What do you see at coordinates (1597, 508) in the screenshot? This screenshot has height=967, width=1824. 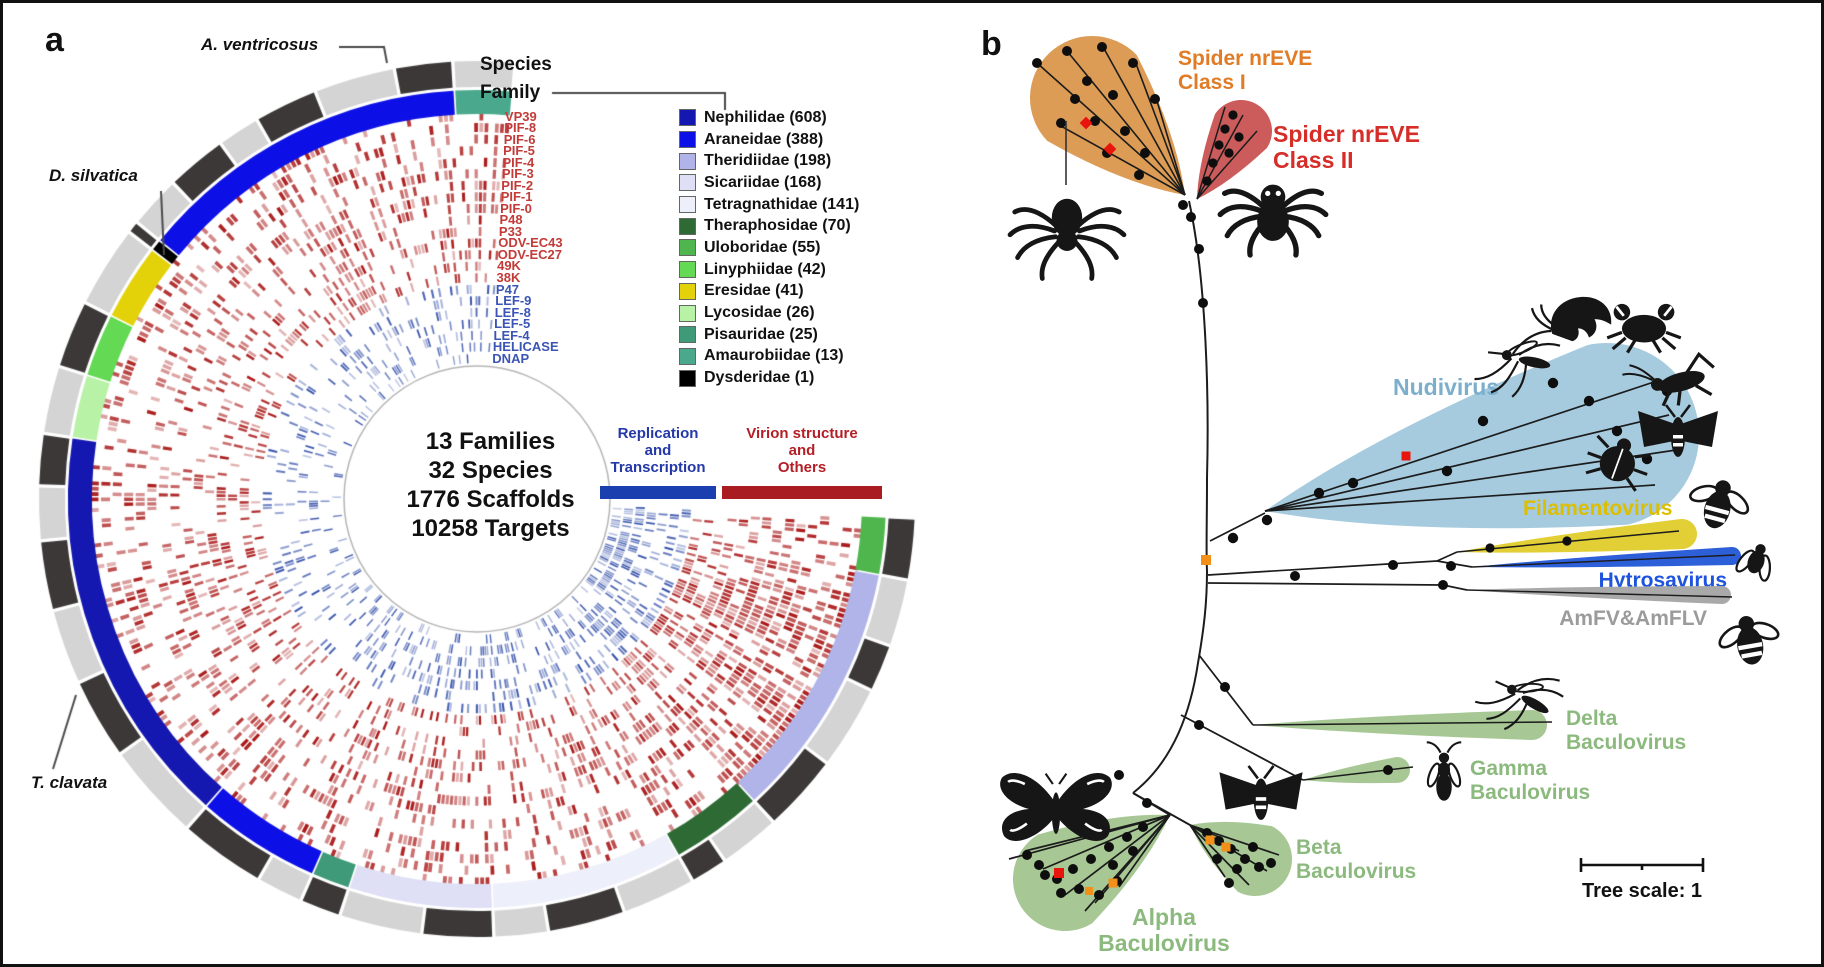 I see `clade-label-filam: Filamentovirus` at bounding box center [1597, 508].